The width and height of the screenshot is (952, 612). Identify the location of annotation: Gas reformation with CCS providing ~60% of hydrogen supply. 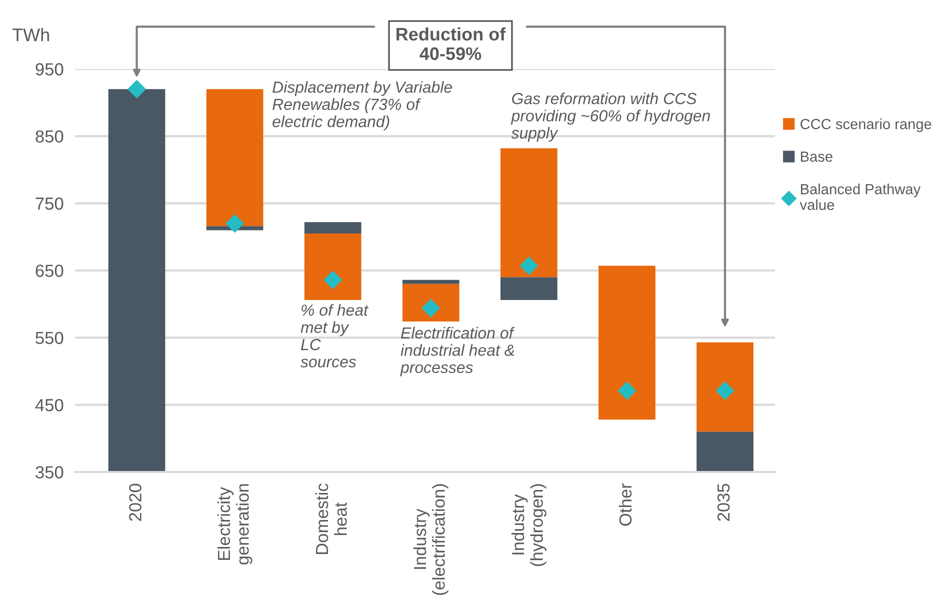
(610, 117).